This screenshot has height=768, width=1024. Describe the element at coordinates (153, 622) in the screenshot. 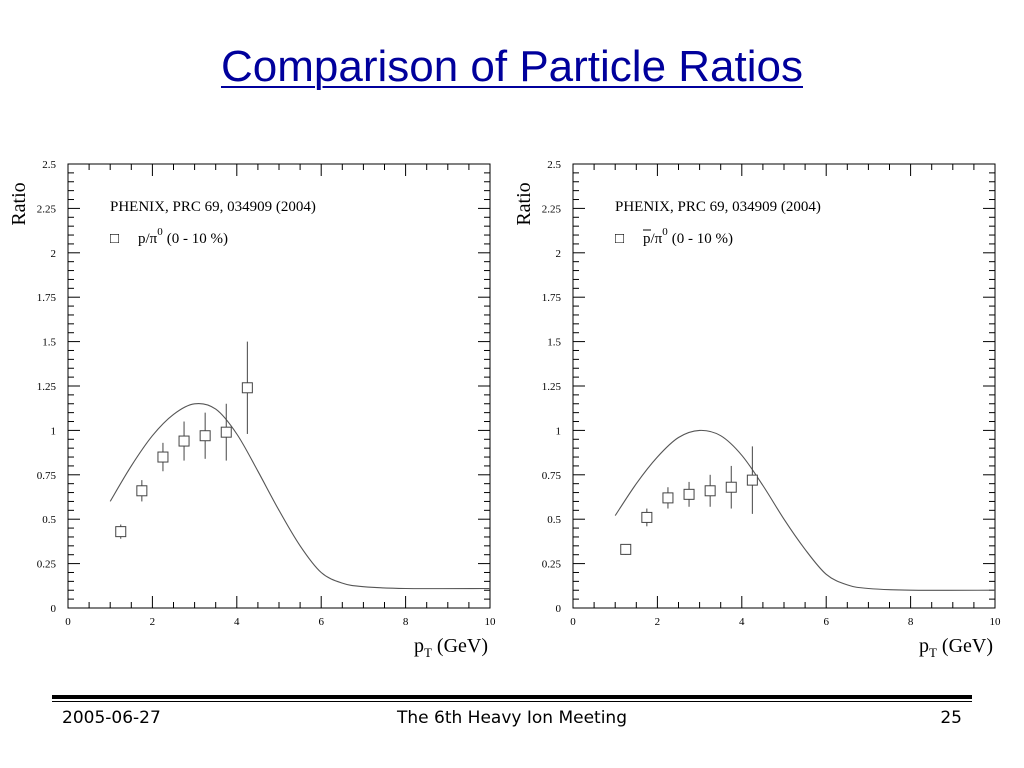

I see `chart-0-x-tick-label: 2` at that location.